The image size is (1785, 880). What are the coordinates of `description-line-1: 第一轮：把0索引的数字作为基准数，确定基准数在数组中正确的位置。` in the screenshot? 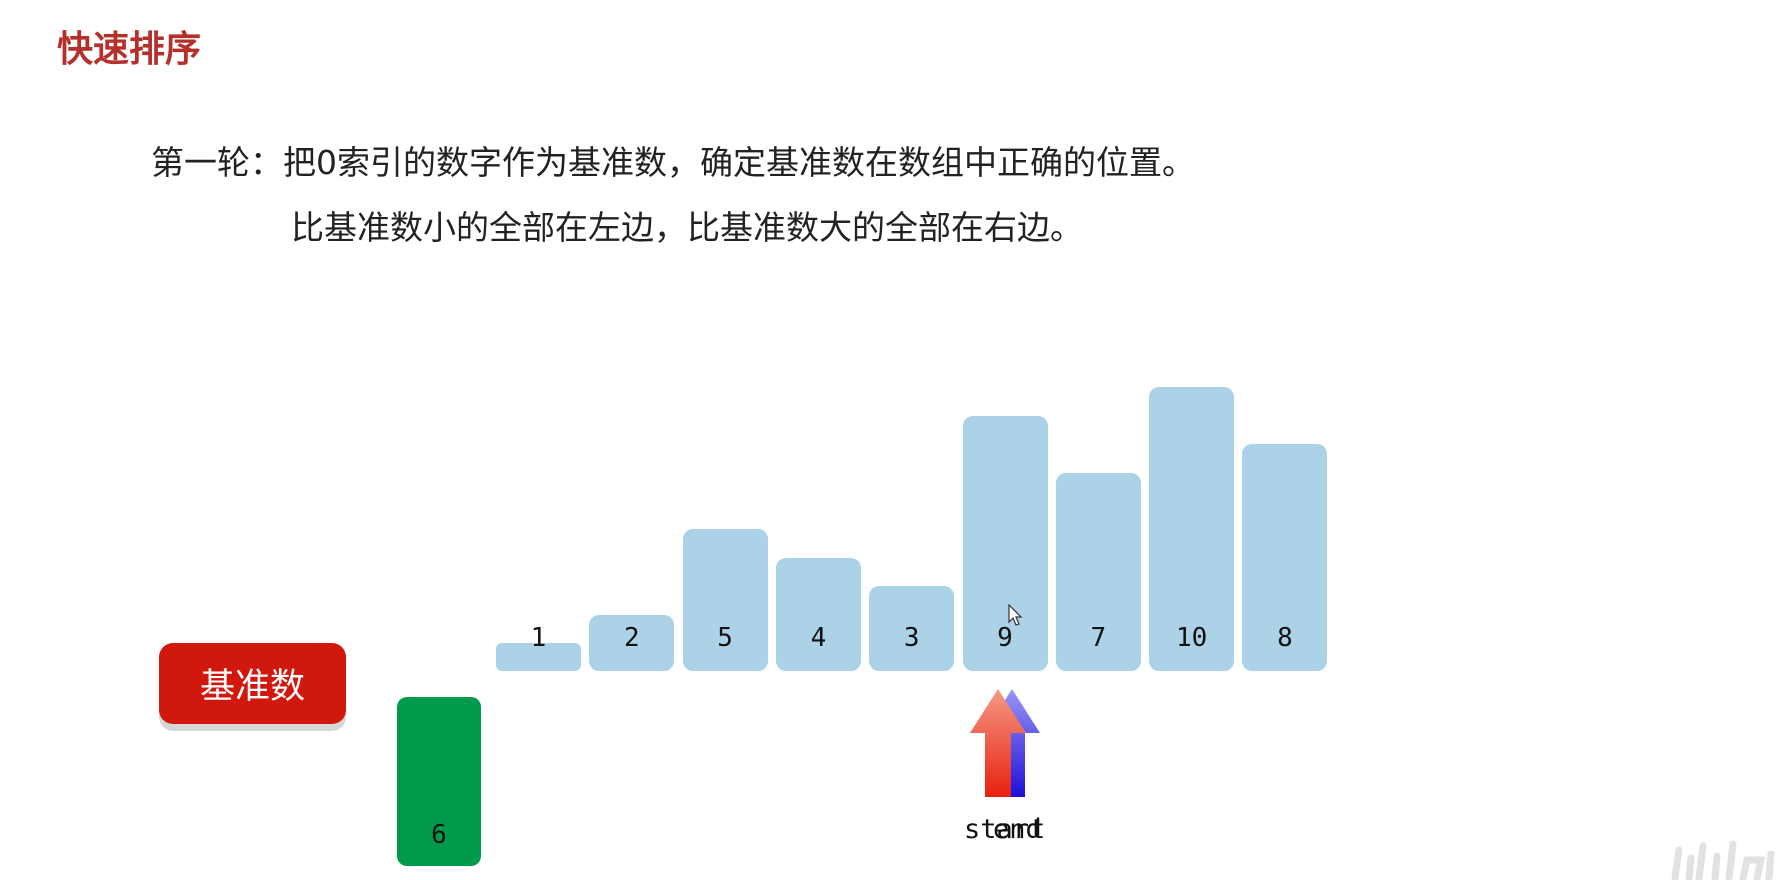 It's located at (673, 162).